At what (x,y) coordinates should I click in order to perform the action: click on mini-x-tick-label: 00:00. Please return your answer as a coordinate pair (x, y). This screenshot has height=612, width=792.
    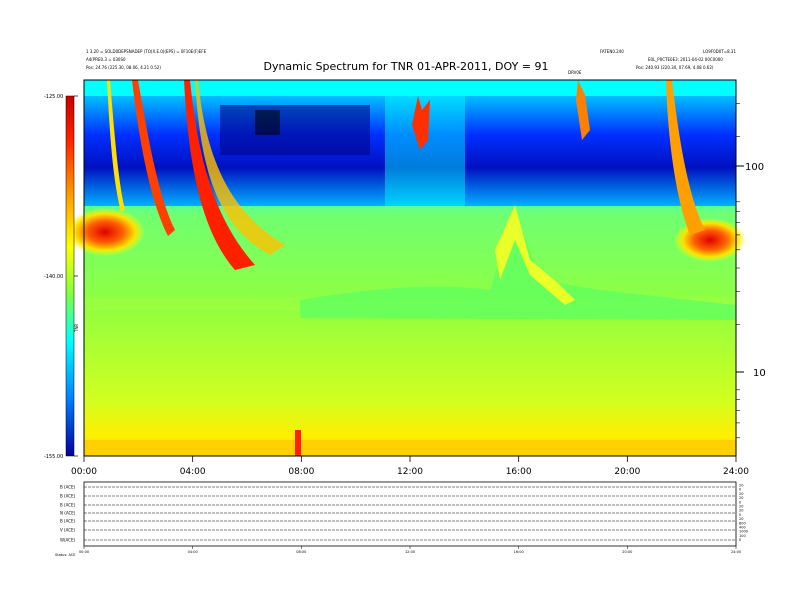
    Looking at the image, I should click on (84, 552).